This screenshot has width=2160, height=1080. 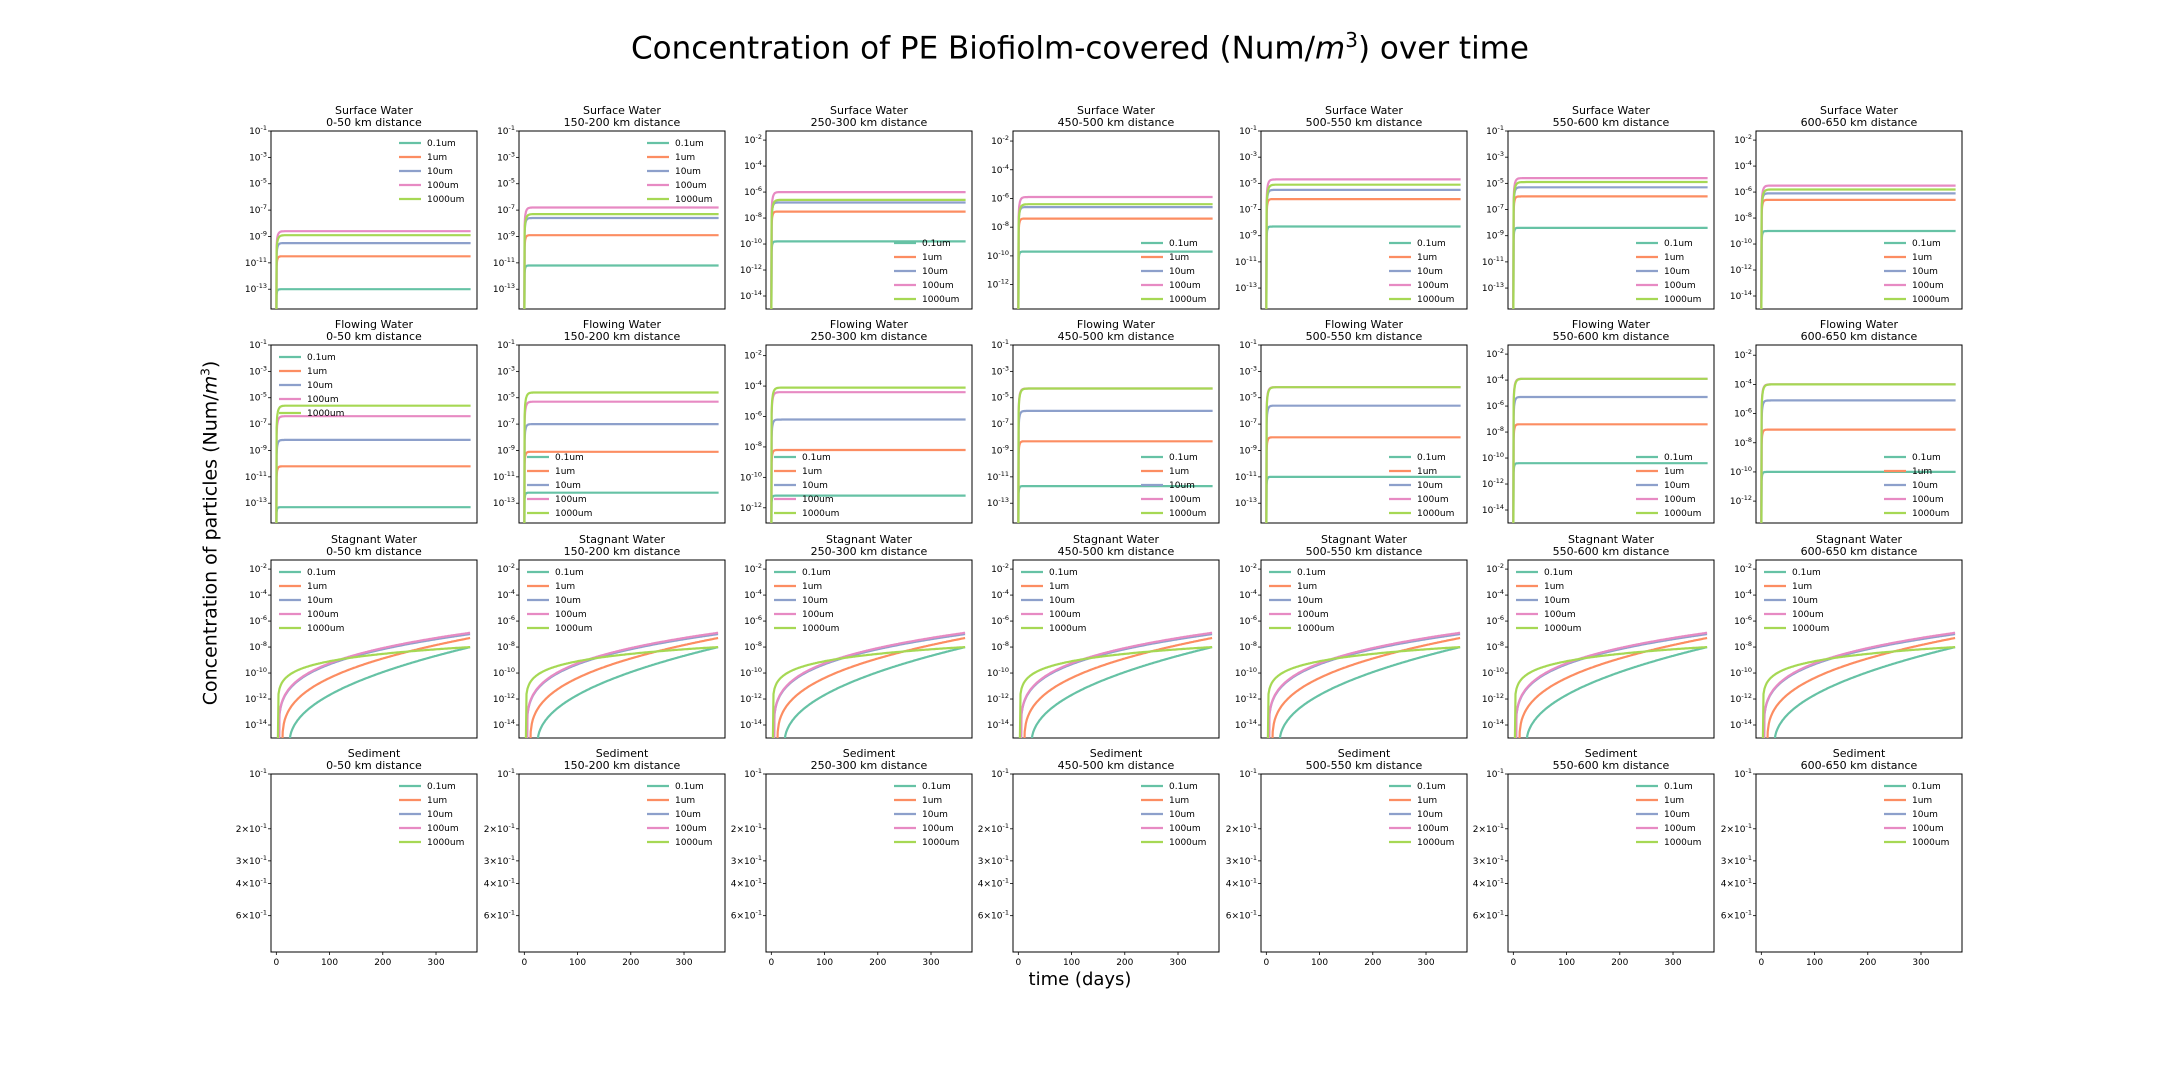 I want to click on legend-label: 0.1um, so click(x=936, y=244).